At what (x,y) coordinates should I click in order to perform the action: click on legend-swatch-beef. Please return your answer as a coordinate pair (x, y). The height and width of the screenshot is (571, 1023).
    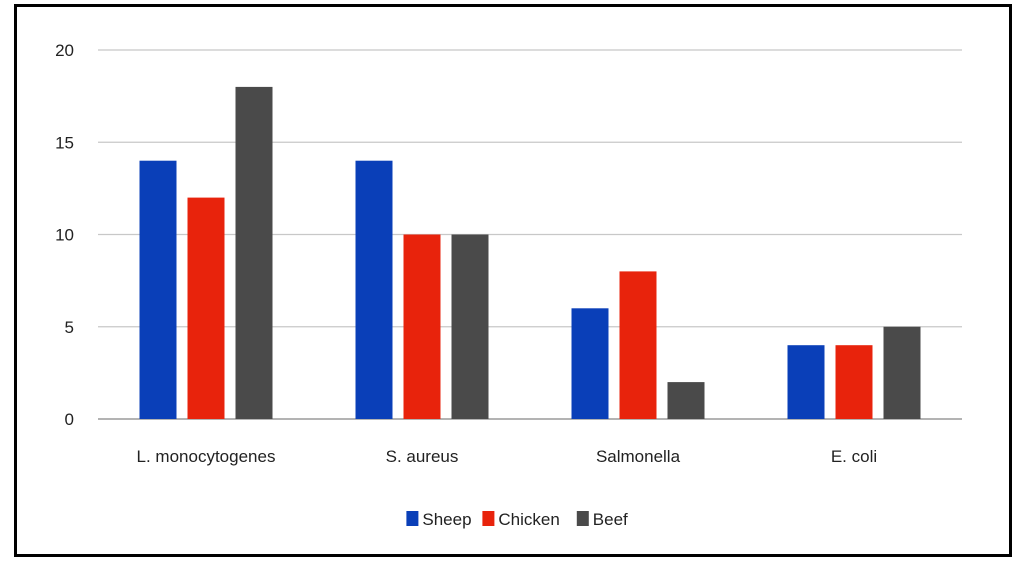
    Looking at the image, I should click on (582, 518).